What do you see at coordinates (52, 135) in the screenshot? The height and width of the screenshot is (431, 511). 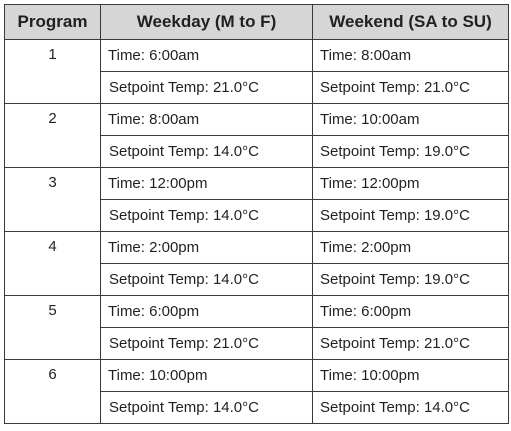 I see `program-cell: 2` at bounding box center [52, 135].